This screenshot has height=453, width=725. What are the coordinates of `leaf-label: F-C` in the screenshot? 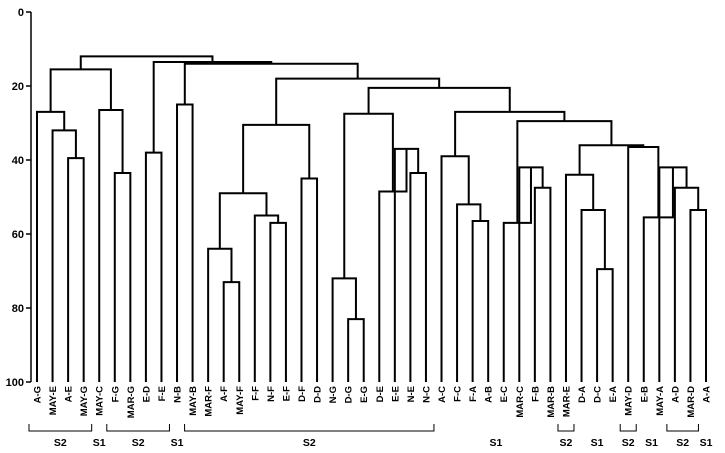 It's located at (458, 394).